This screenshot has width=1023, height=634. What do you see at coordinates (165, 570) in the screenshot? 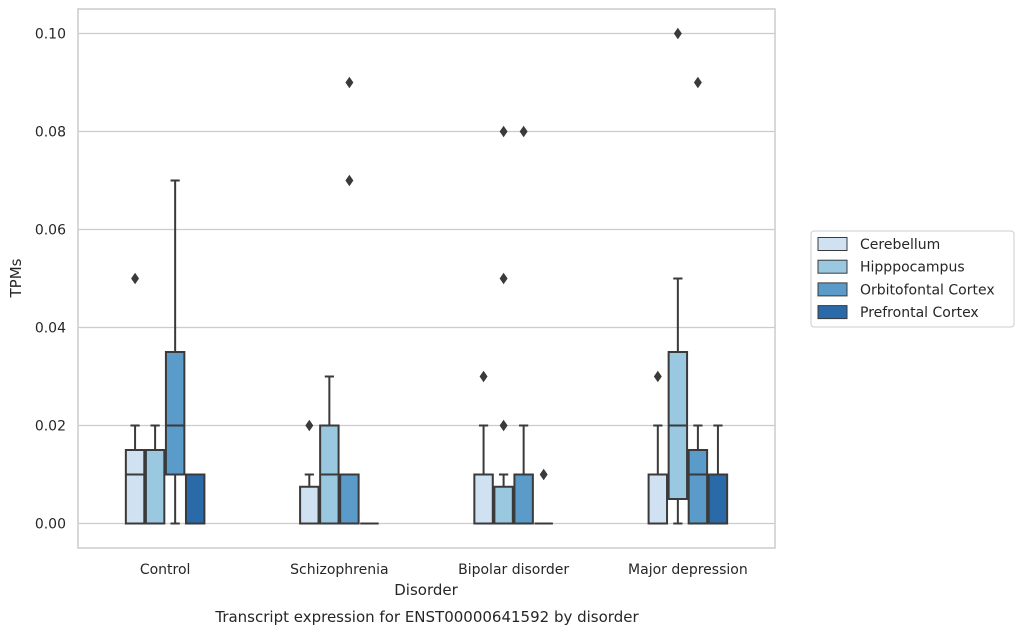
I see `x-tick-label: Control` at bounding box center [165, 570].